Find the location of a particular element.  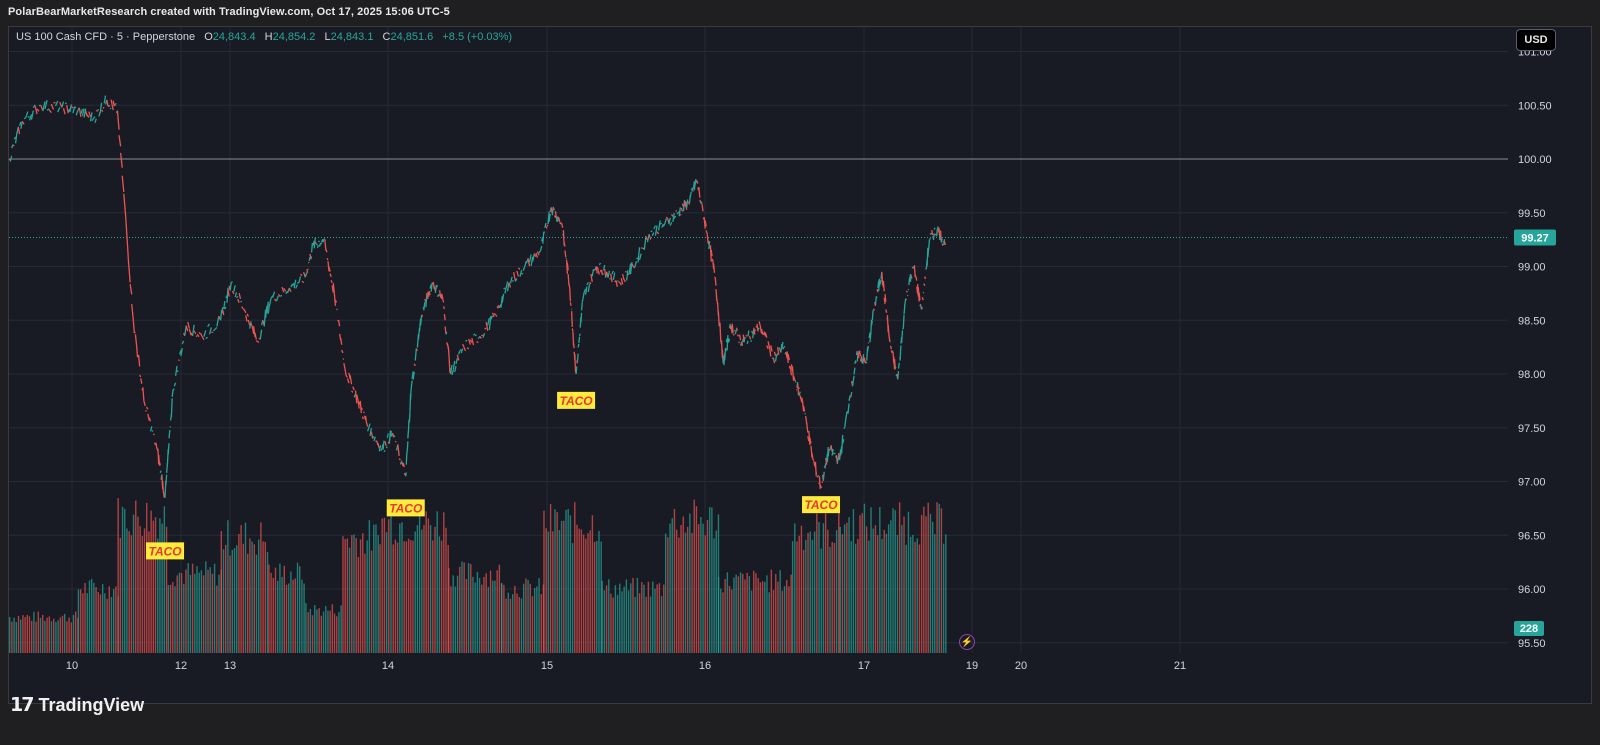

x-tick-label: 10 is located at coordinates (72, 666).